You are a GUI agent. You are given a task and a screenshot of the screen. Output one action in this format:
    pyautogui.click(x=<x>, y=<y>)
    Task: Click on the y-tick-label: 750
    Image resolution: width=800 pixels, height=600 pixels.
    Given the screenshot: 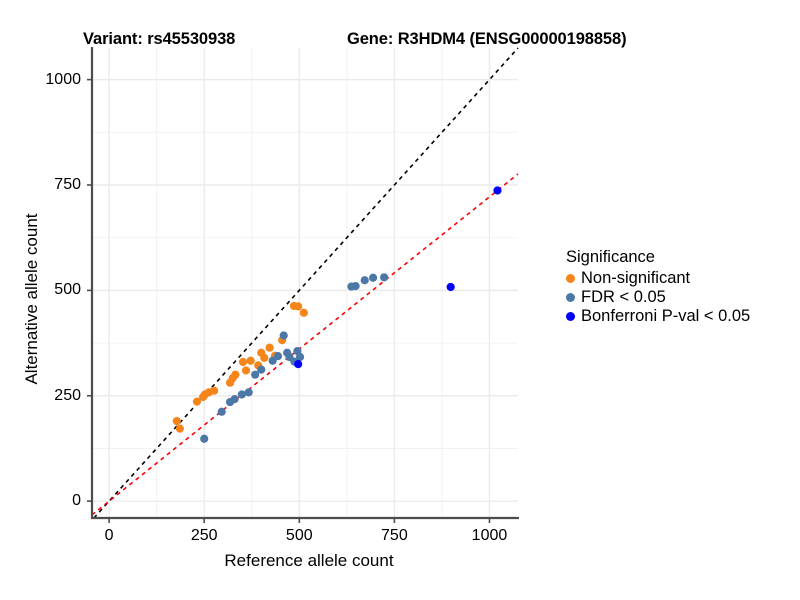 What is the action you would take?
    pyautogui.click(x=67, y=184)
    